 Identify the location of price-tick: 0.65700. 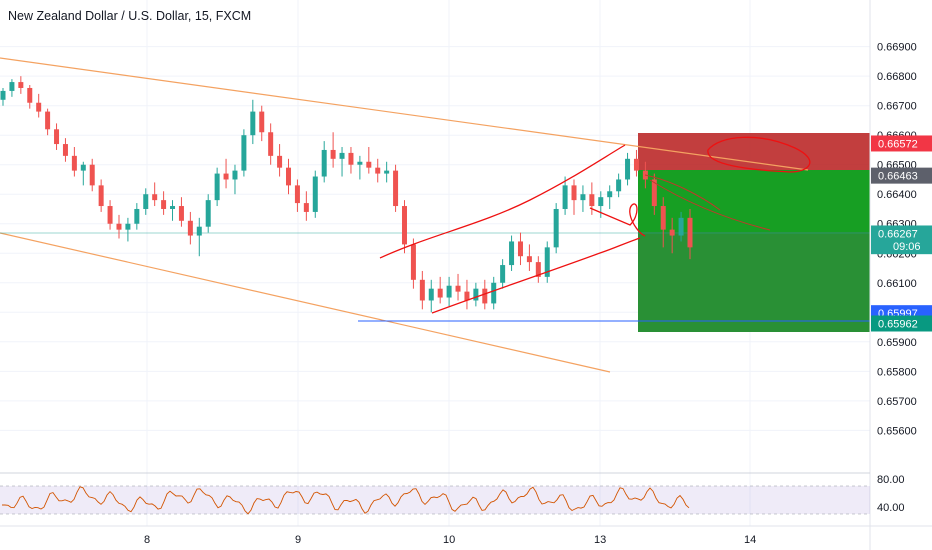
(897, 402).